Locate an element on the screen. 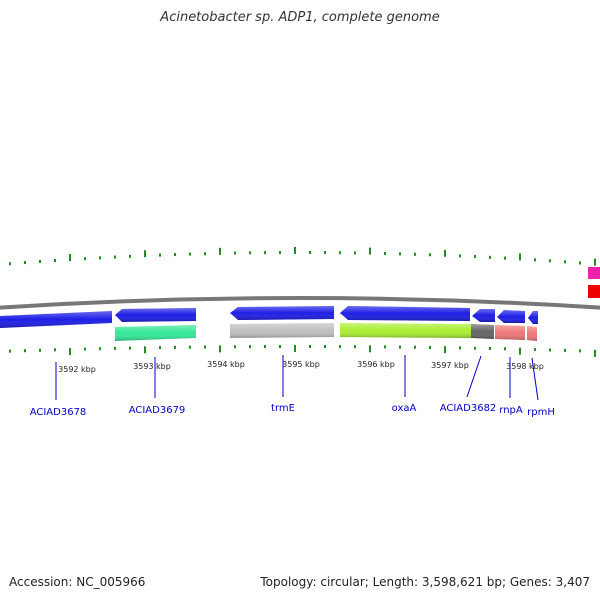  ruler-label: 3592 kbp is located at coordinates (77, 369).